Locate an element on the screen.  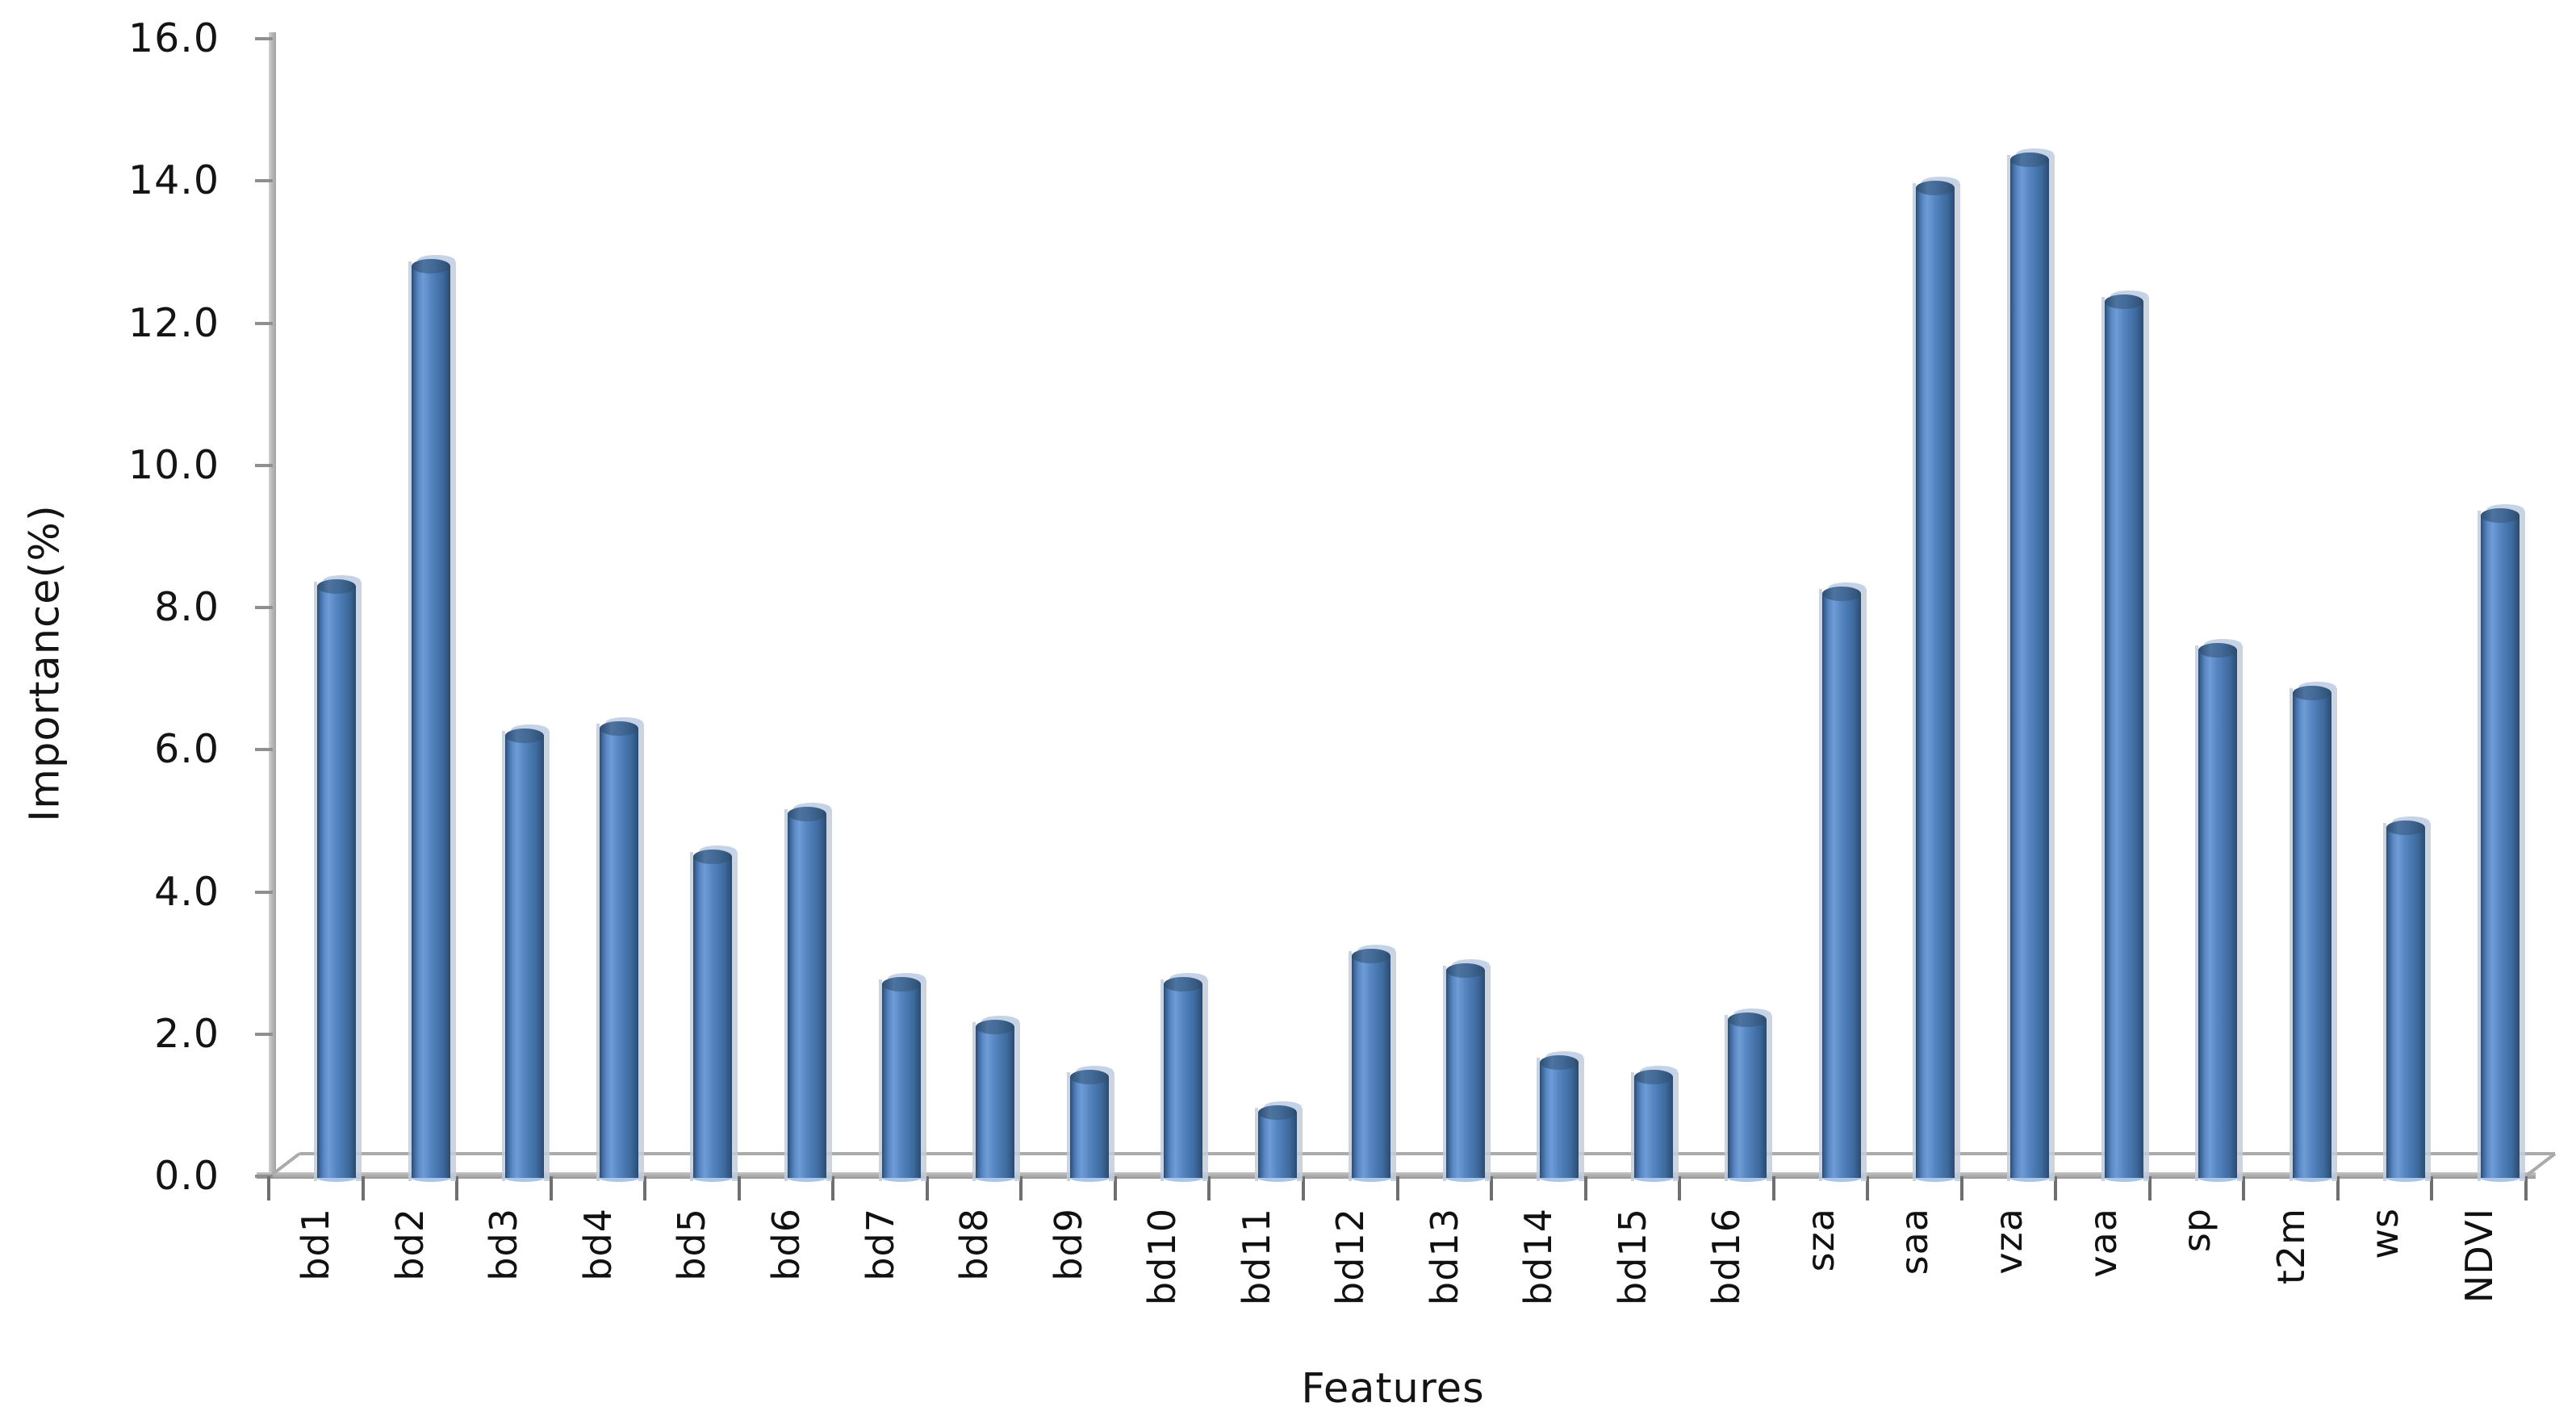
y-tick-label: 2.0 is located at coordinates (187, 1034).